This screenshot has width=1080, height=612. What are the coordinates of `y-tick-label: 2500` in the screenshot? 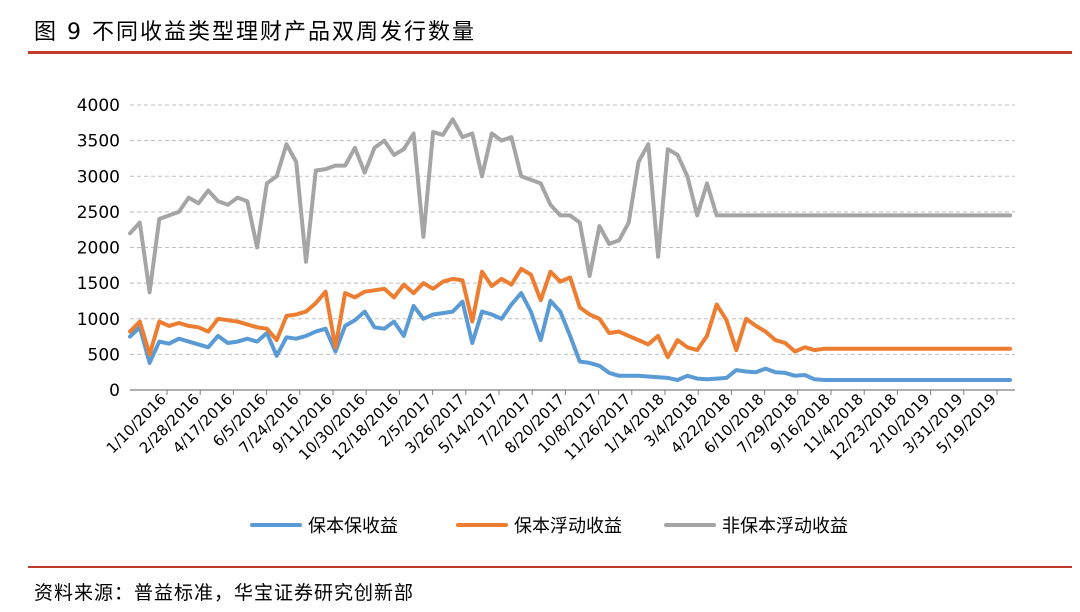 It's located at (98, 213).